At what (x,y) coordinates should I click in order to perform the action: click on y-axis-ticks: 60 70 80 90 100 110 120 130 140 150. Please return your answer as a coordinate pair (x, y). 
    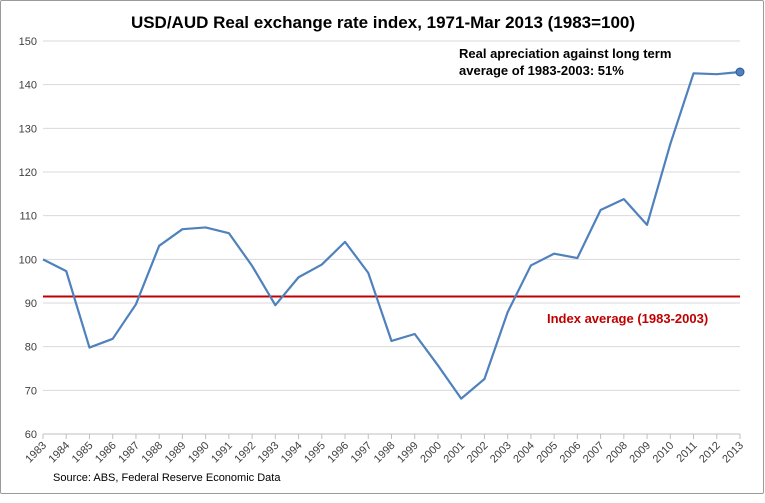
    Looking at the image, I should click on (28, 238).